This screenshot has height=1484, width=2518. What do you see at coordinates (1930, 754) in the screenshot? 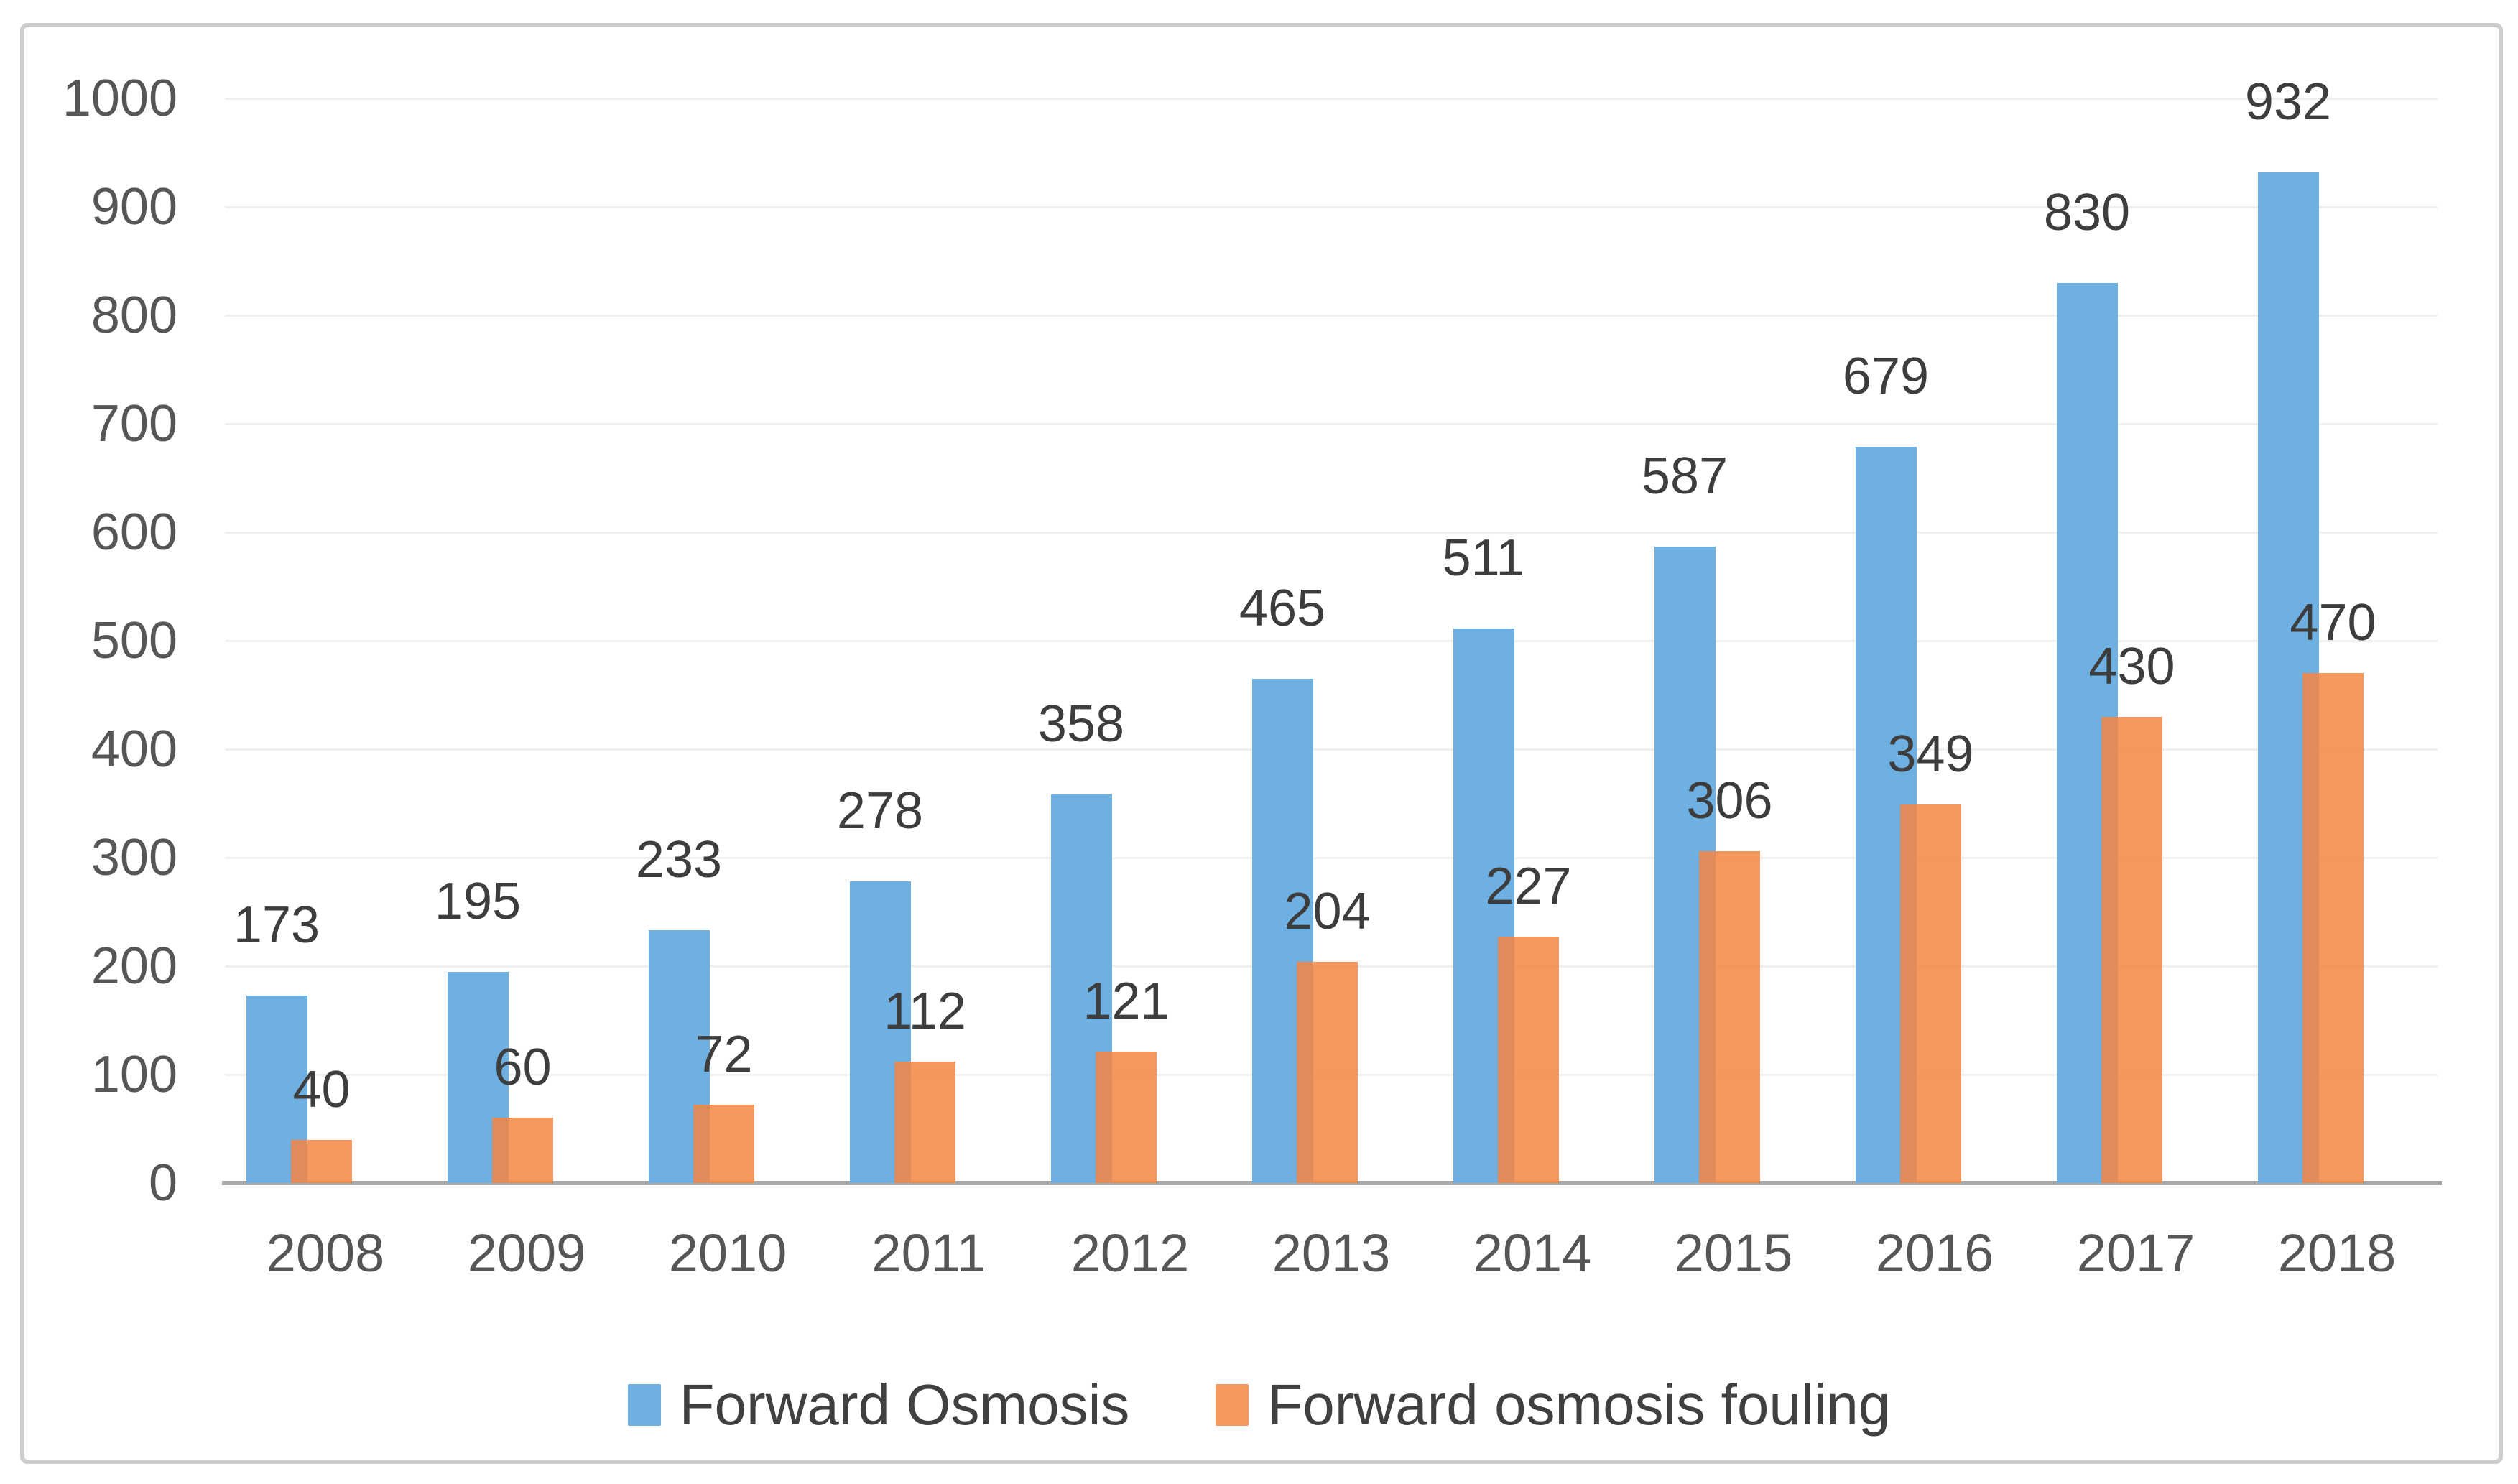
I see `data-label-forward-osmosis-fouling-2016: 349` at bounding box center [1930, 754].